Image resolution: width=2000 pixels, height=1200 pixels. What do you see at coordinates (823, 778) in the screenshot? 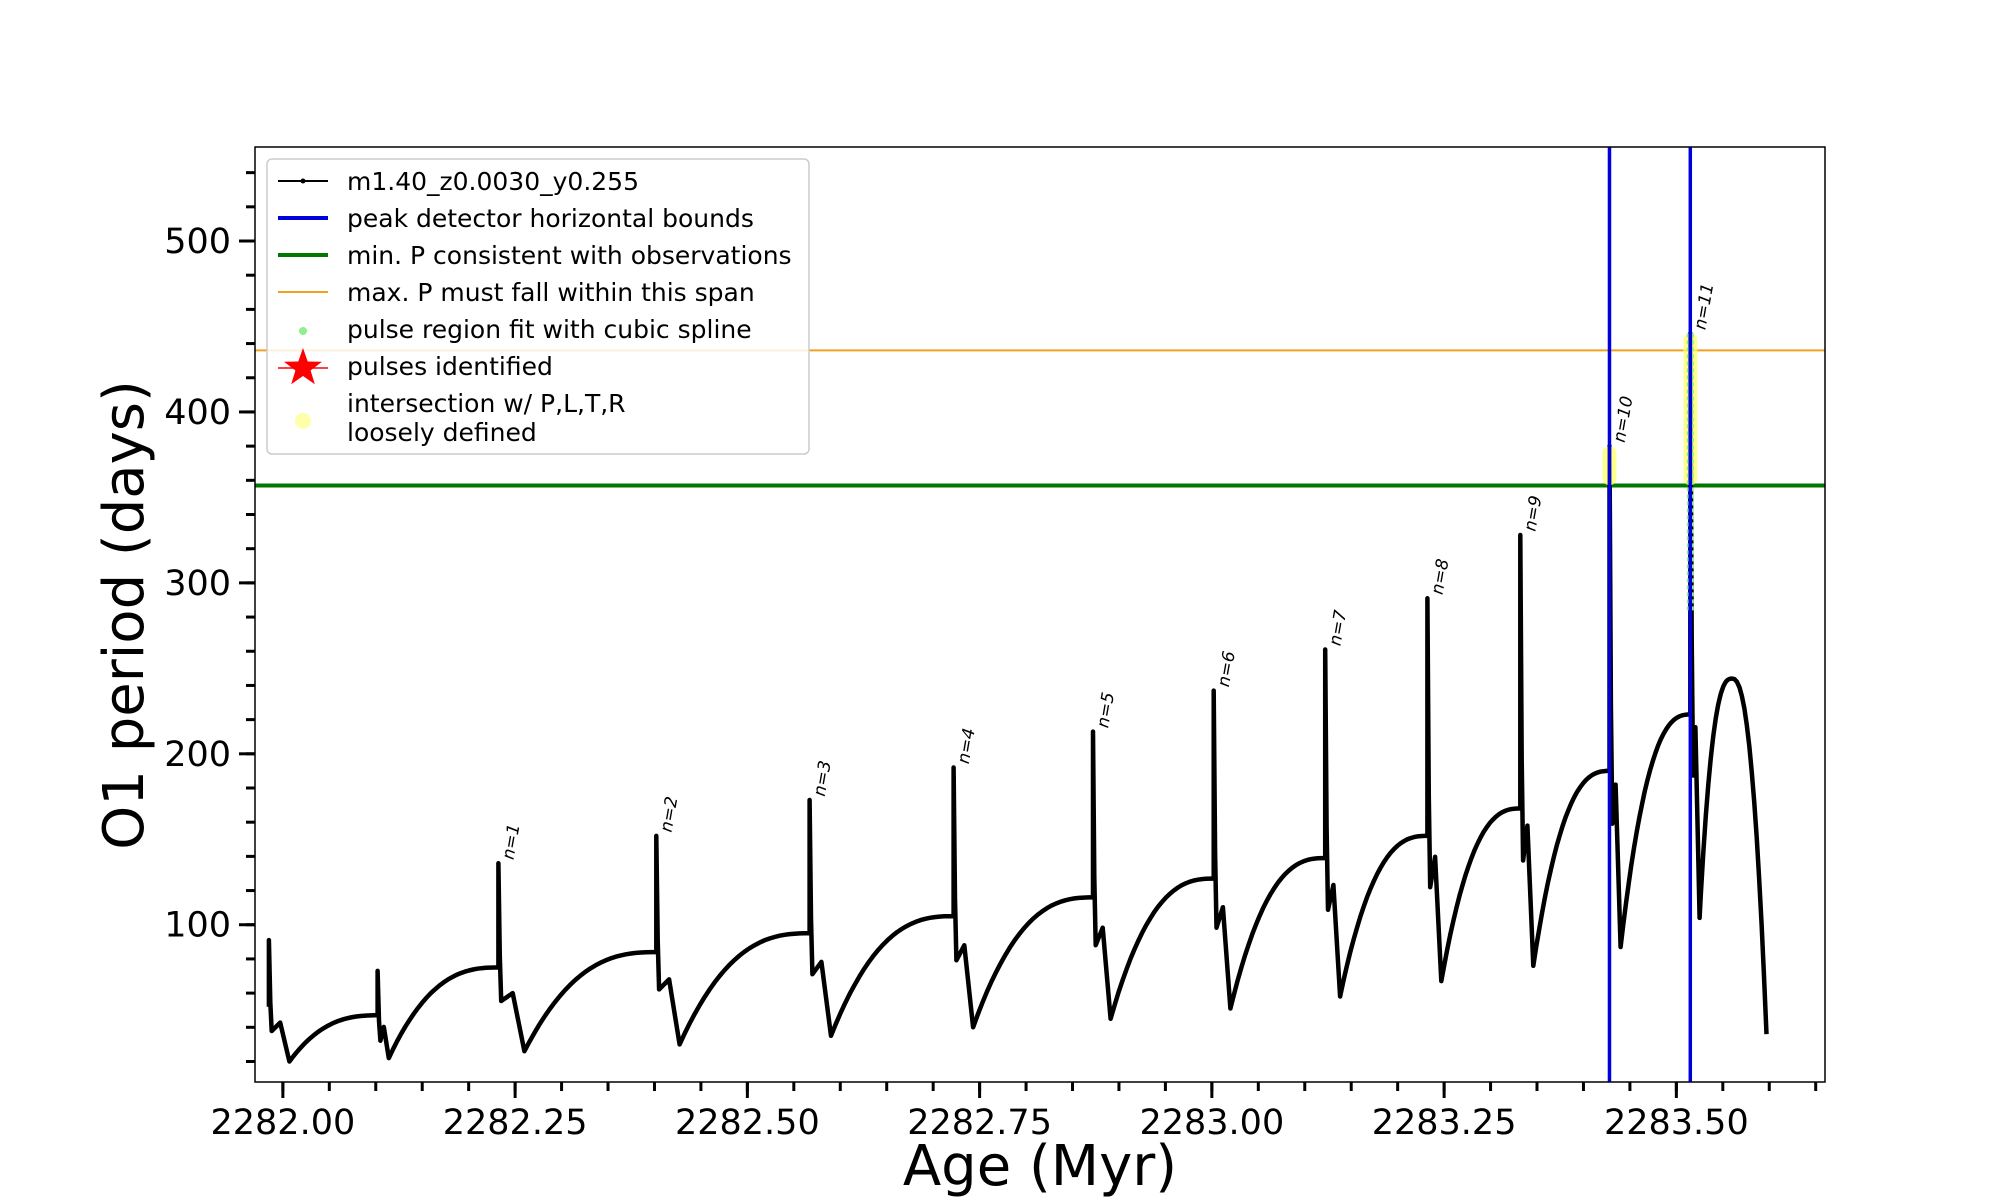
I see `pulse-label: n=3` at bounding box center [823, 778].